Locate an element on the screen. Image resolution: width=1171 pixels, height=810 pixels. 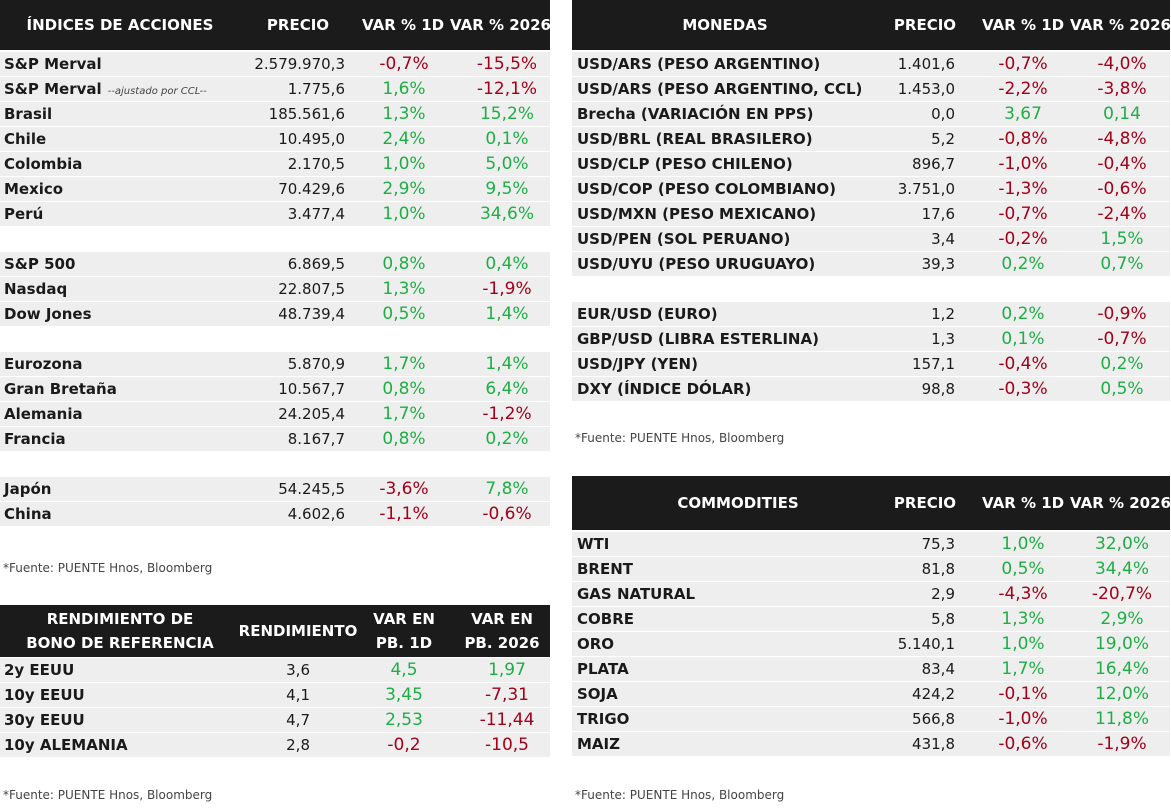
variation-cell: -7,31 is located at coordinates (507, 695).